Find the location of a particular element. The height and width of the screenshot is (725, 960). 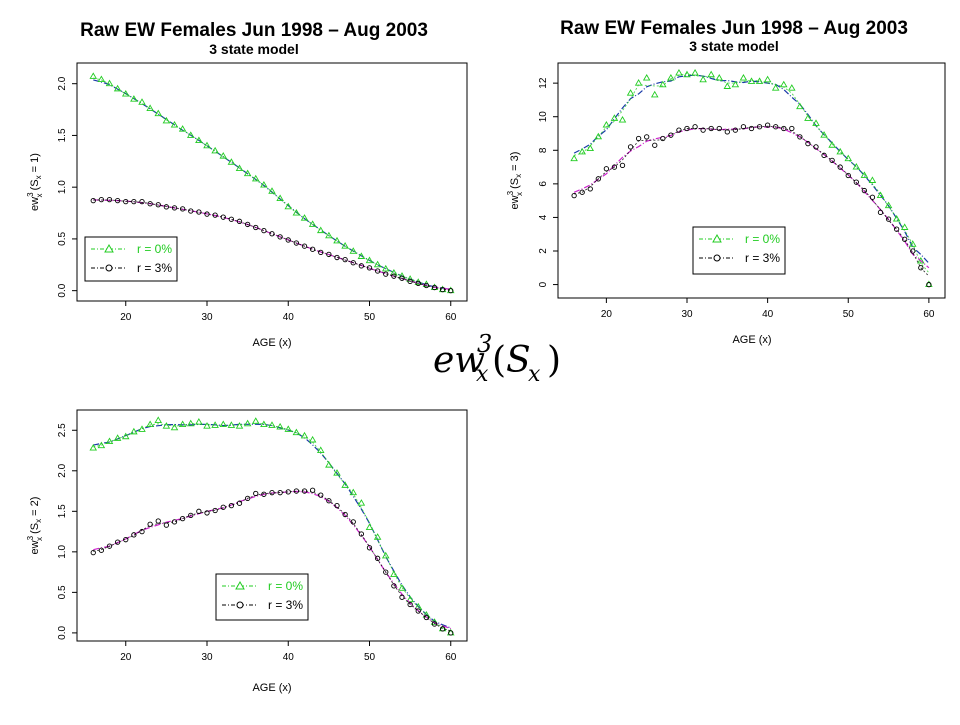

legend-box is located at coordinates (262, 597).